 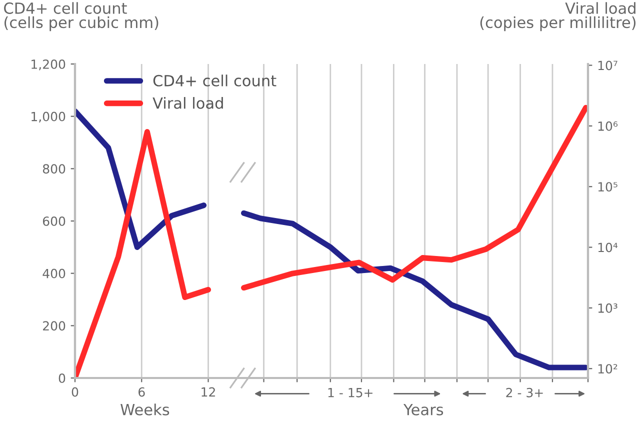 What do you see at coordinates (54, 326) in the screenshot?
I see `y-tick-label: 200` at bounding box center [54, 326].